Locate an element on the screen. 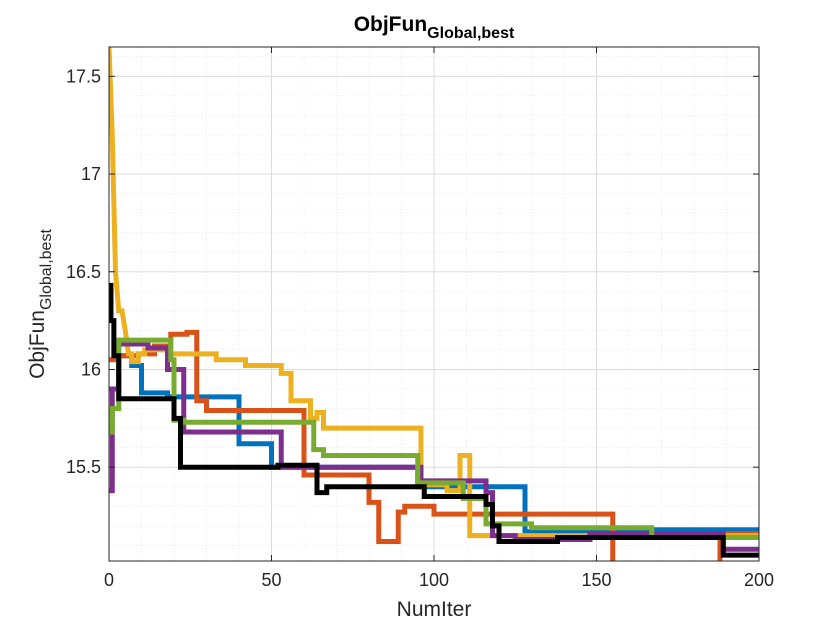  chart-title: ObjFunGlobal,best is located at coordinates (434, 27).